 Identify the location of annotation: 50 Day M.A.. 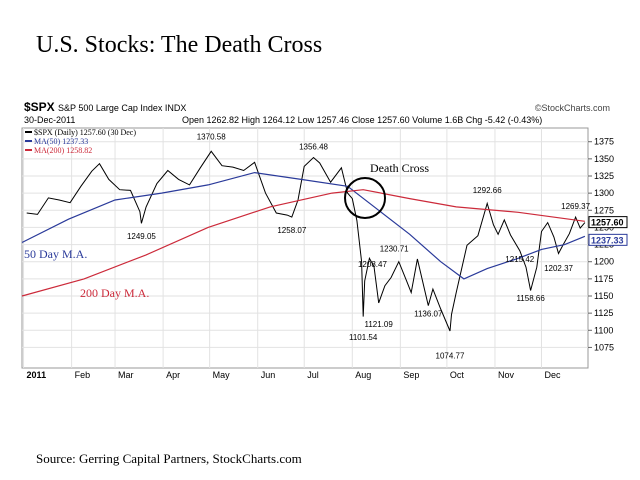
(55, 254).